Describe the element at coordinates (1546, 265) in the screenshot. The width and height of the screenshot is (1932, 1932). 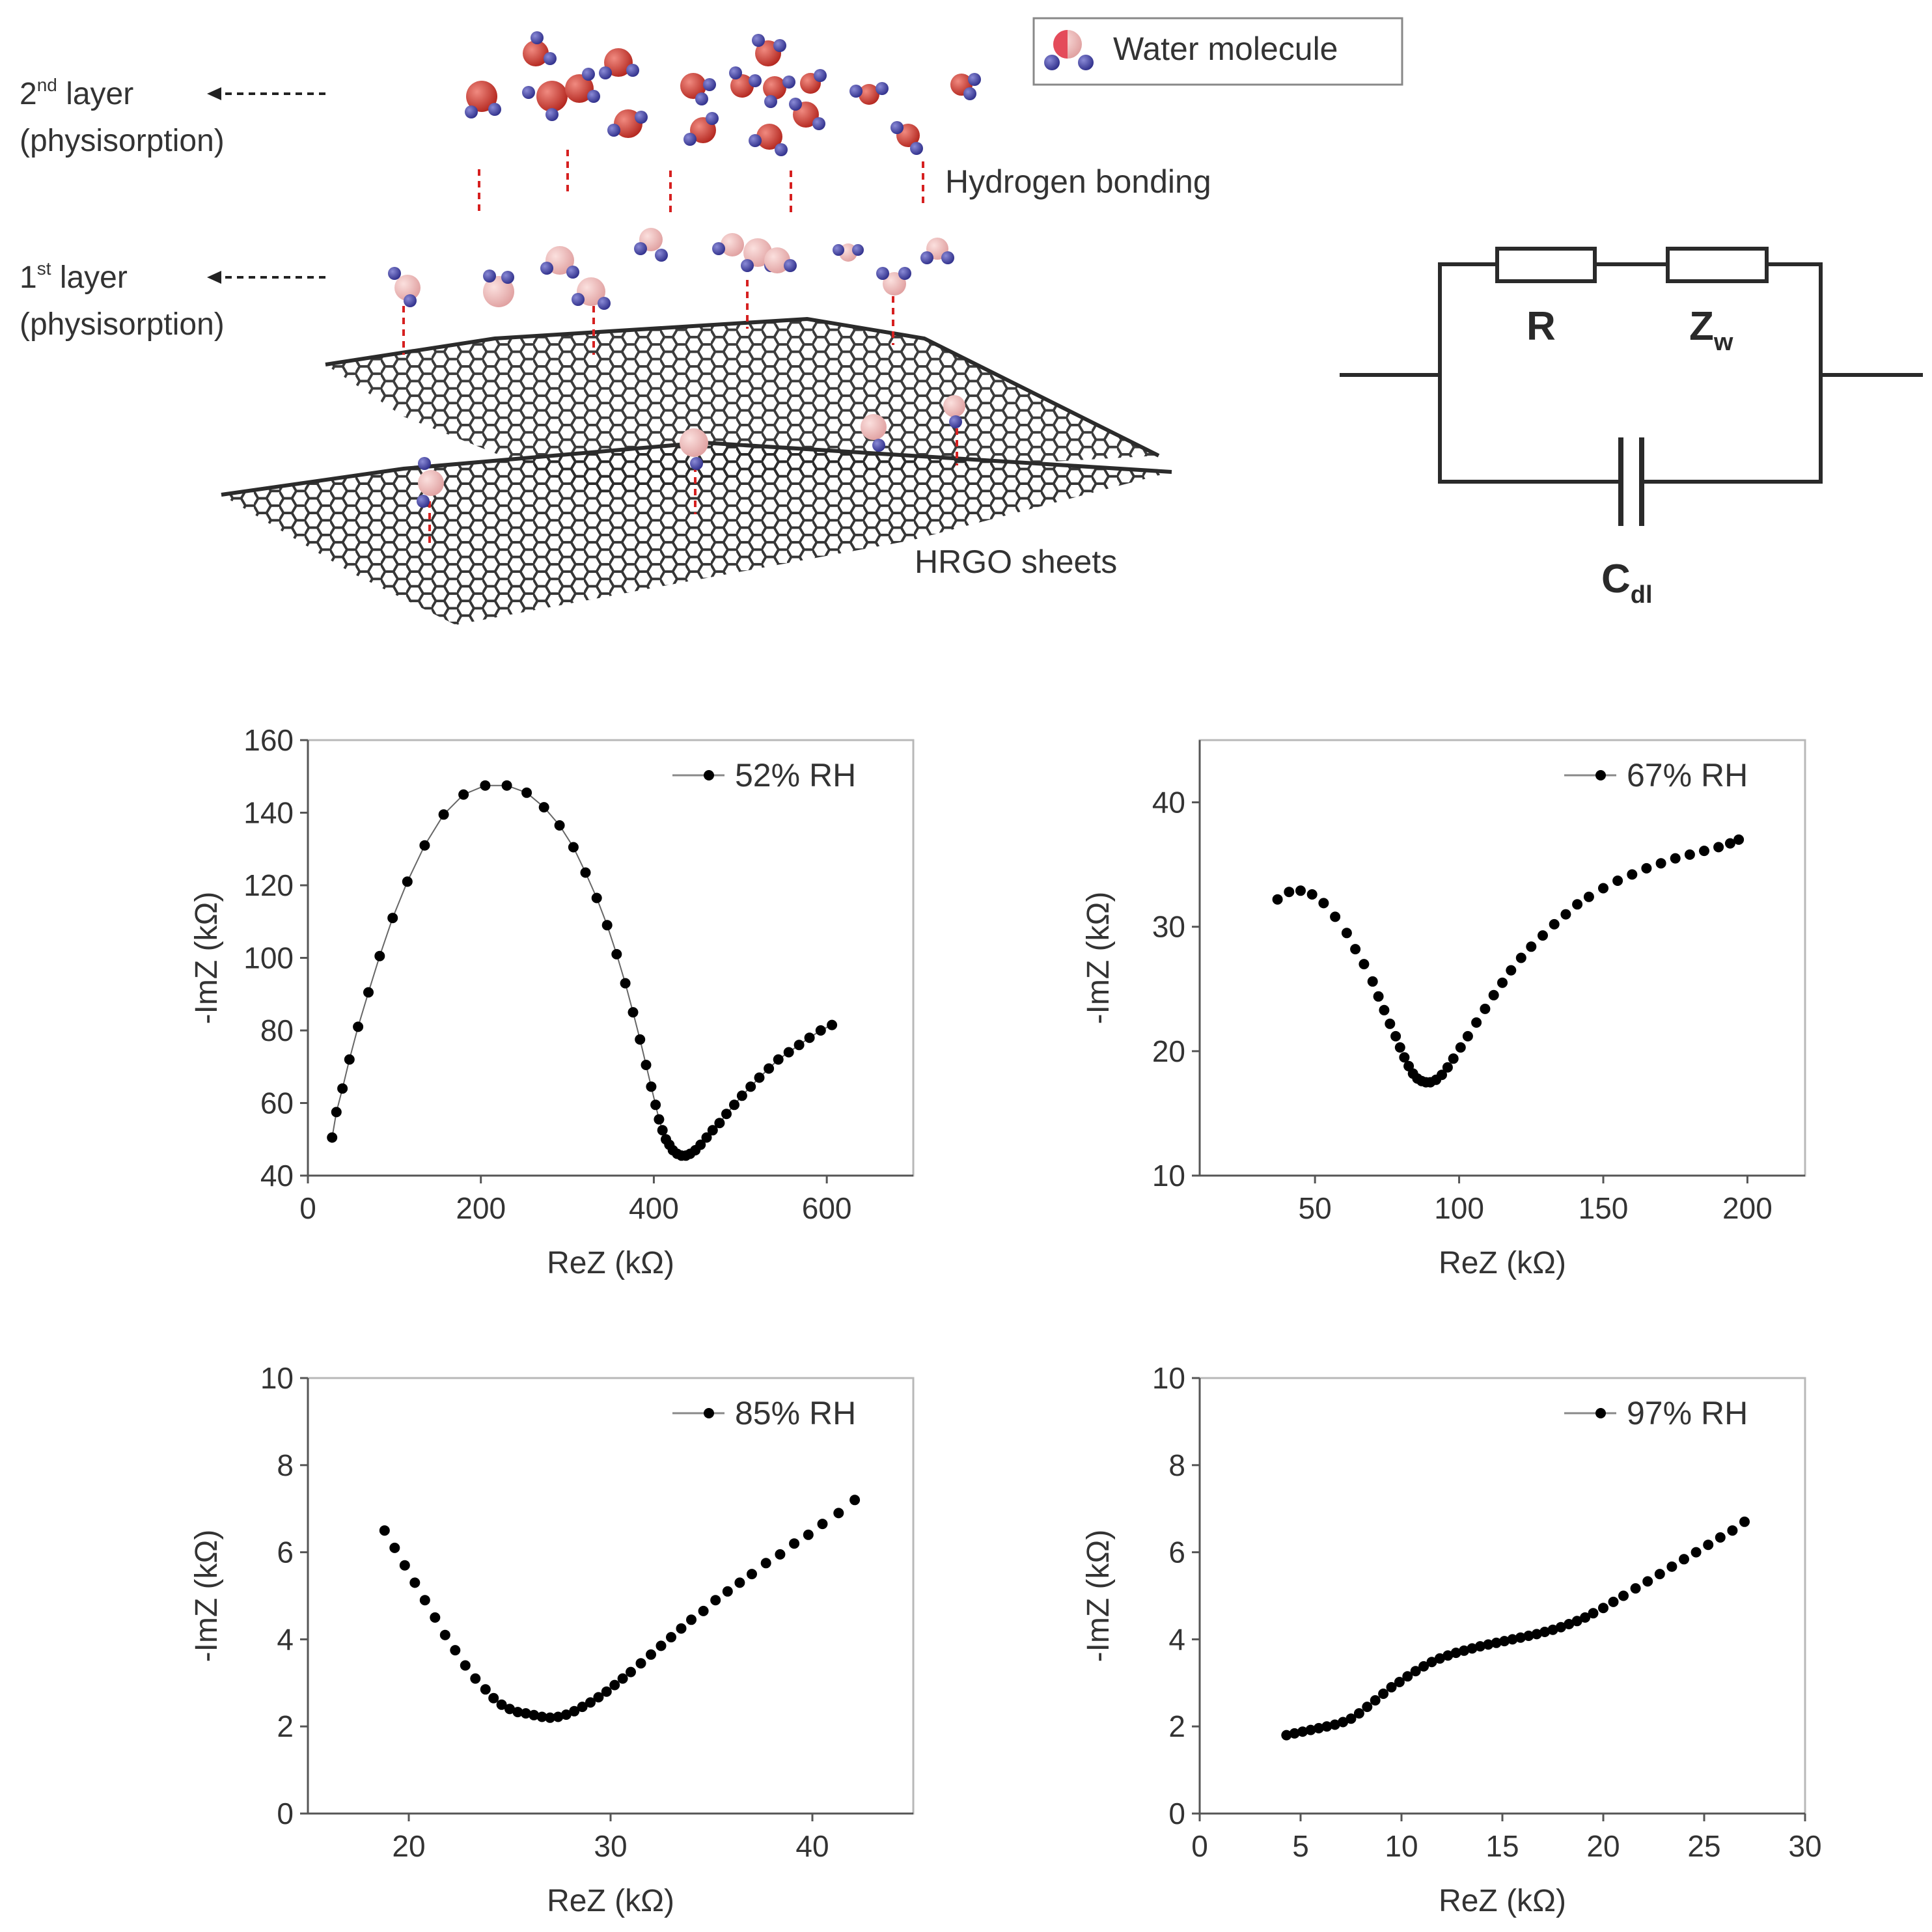
I see `resistor-r` at that location.